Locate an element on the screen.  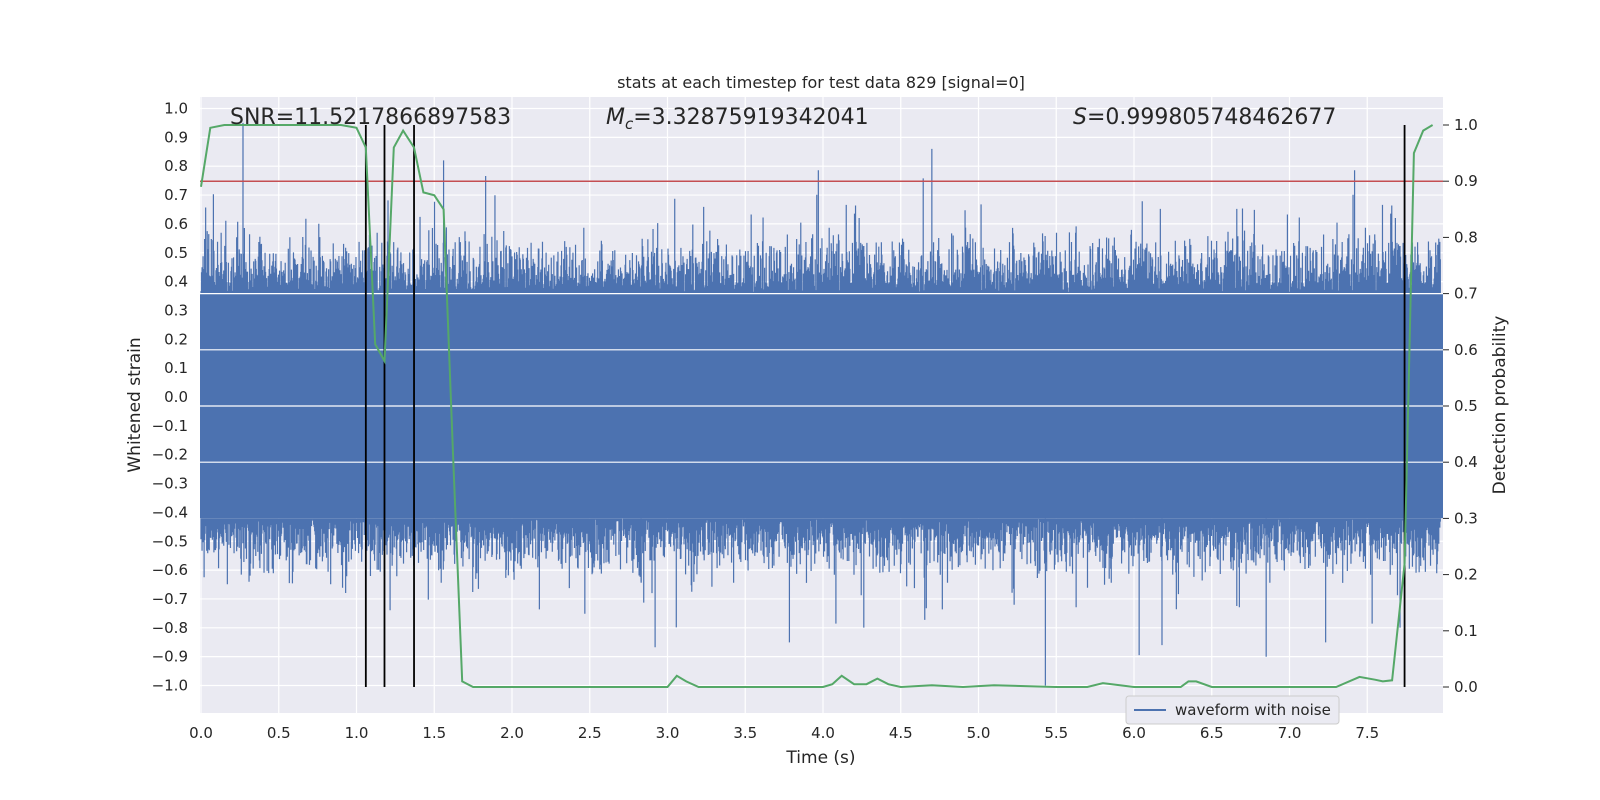
y-right-tick-label: 0.5 is located at coordinates (1466, 406).